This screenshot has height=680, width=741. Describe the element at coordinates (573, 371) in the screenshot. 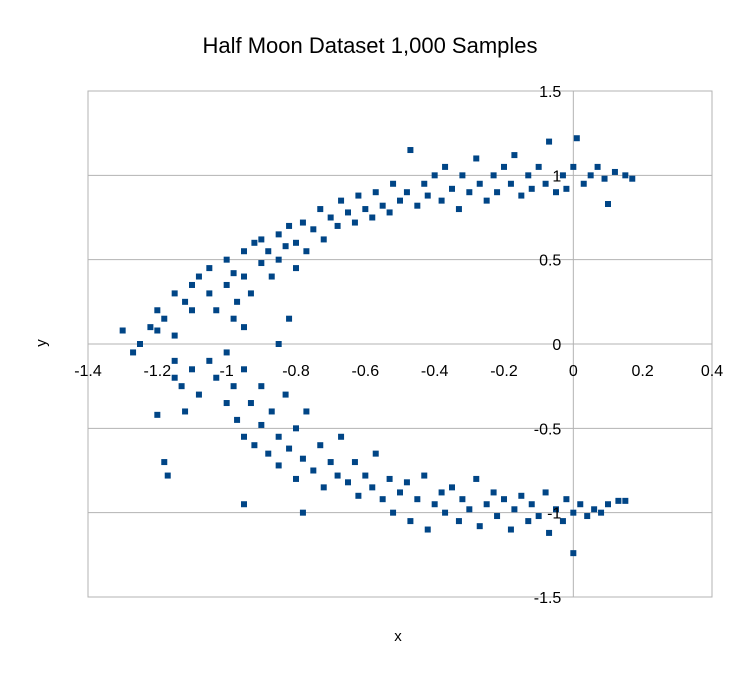

I see `x-tick-label: 0` at that location.